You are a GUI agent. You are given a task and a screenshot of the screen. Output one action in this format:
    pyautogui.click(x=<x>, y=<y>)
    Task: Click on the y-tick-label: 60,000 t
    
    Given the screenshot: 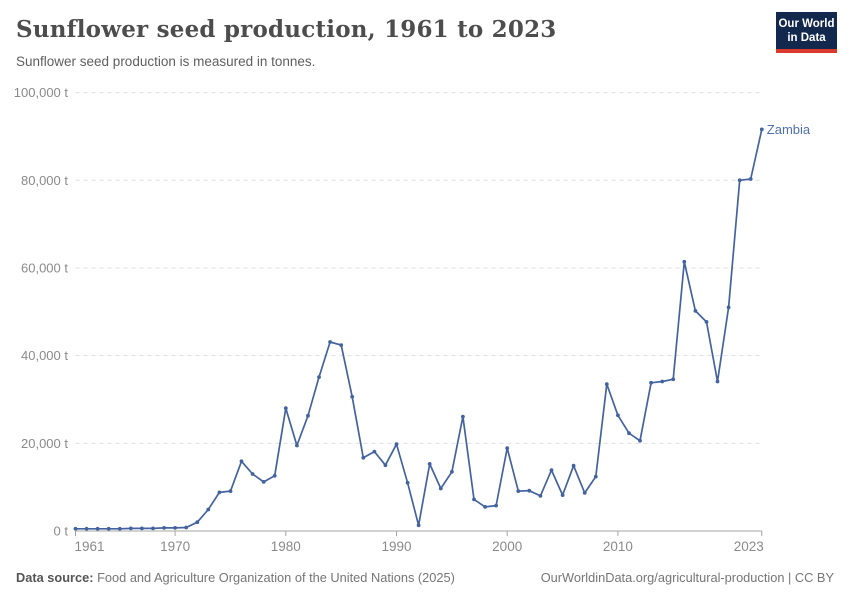 What is the action you would take?
    pyautogui.click(x=44, y=267)
    